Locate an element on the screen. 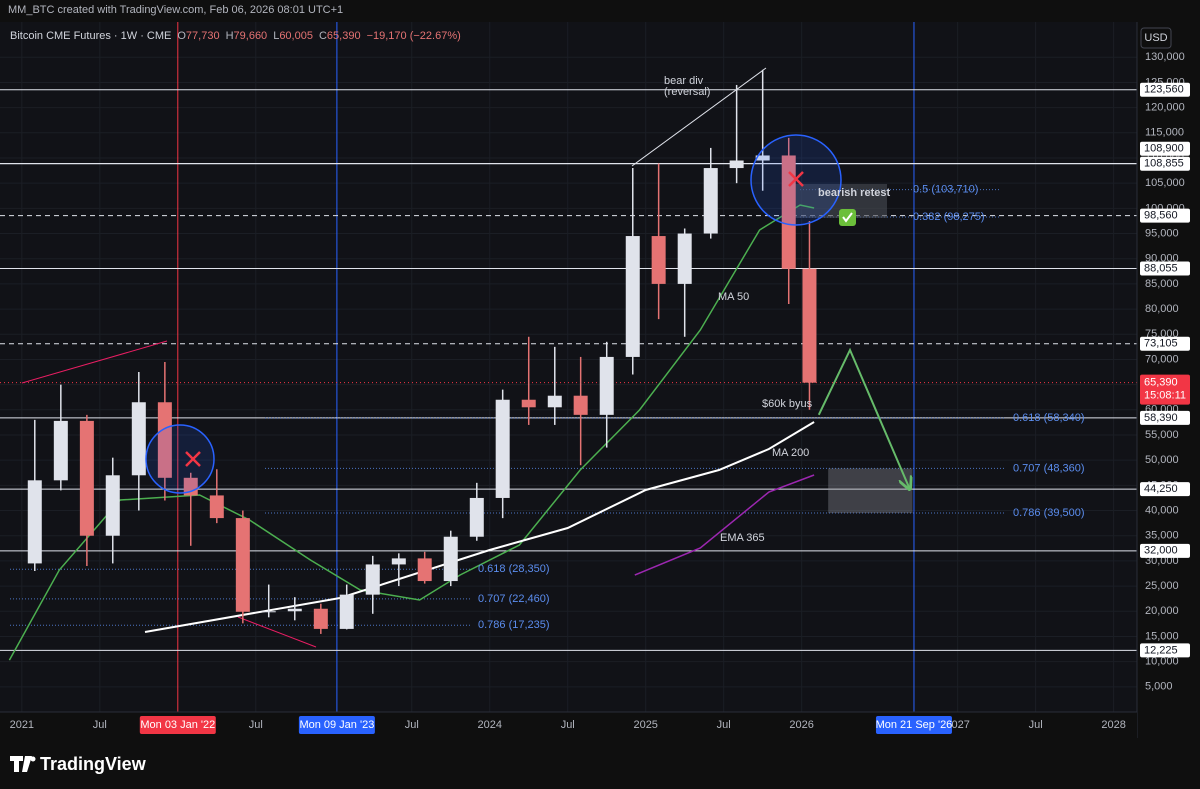 This screenshot has width=1200, height=789. annotation: (reversal) is located at coordinates (687, 92).